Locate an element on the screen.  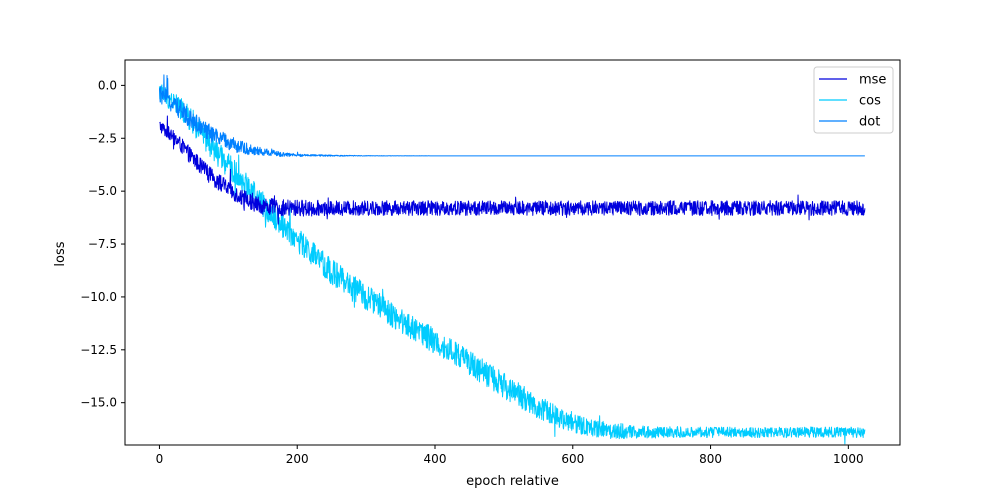
x-tick-label: 0 is located at coordinates (160, 459).